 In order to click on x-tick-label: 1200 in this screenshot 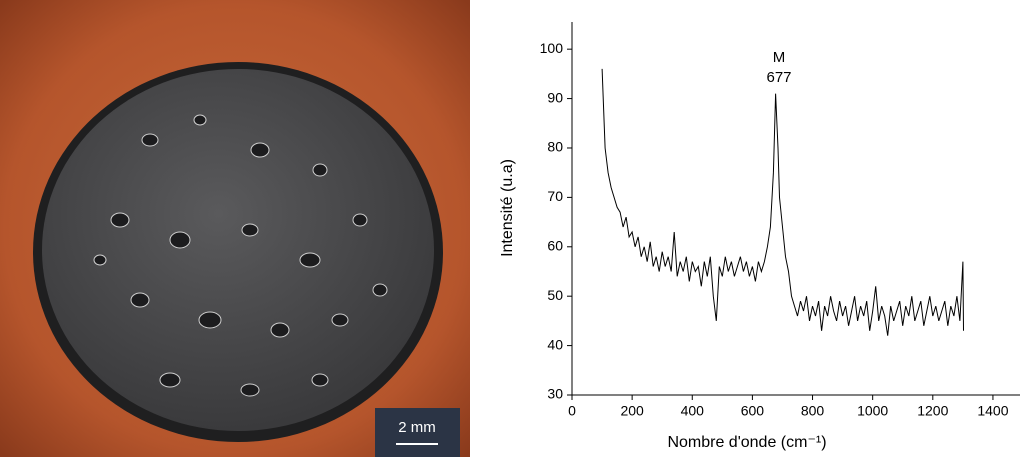, I will do `click(932, 411)`.